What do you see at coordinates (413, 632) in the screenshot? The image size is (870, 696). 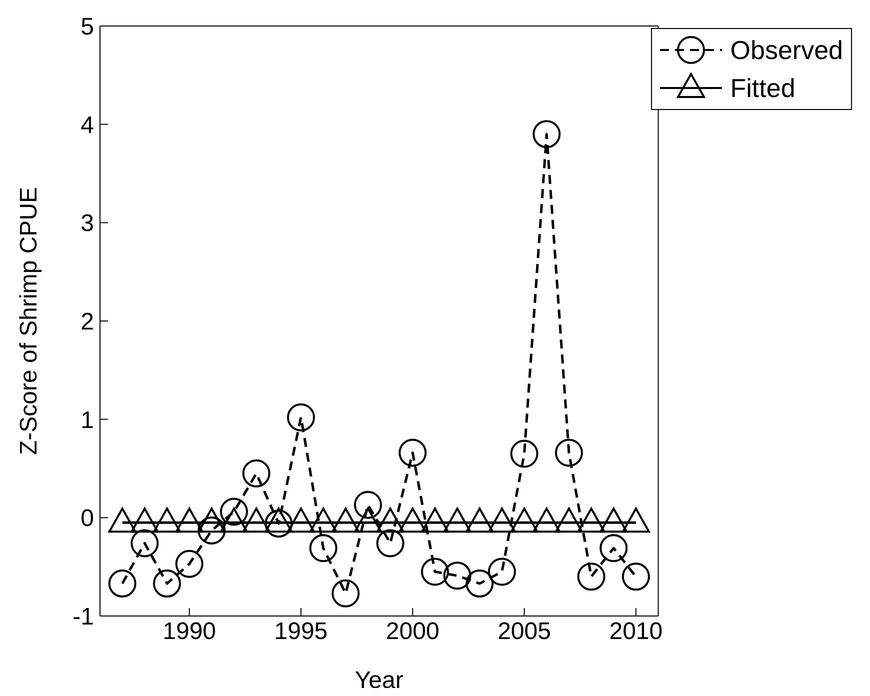 I see `x-tick-label: 2000` at bounding box center [413, 632].